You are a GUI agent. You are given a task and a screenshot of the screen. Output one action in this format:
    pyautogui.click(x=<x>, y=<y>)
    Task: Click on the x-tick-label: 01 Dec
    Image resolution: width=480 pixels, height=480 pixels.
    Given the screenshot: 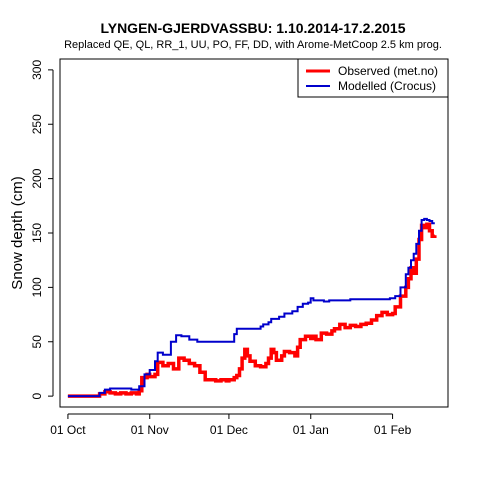 What is the action you would take?
    pyautogui.click(x=229, y=430)
    